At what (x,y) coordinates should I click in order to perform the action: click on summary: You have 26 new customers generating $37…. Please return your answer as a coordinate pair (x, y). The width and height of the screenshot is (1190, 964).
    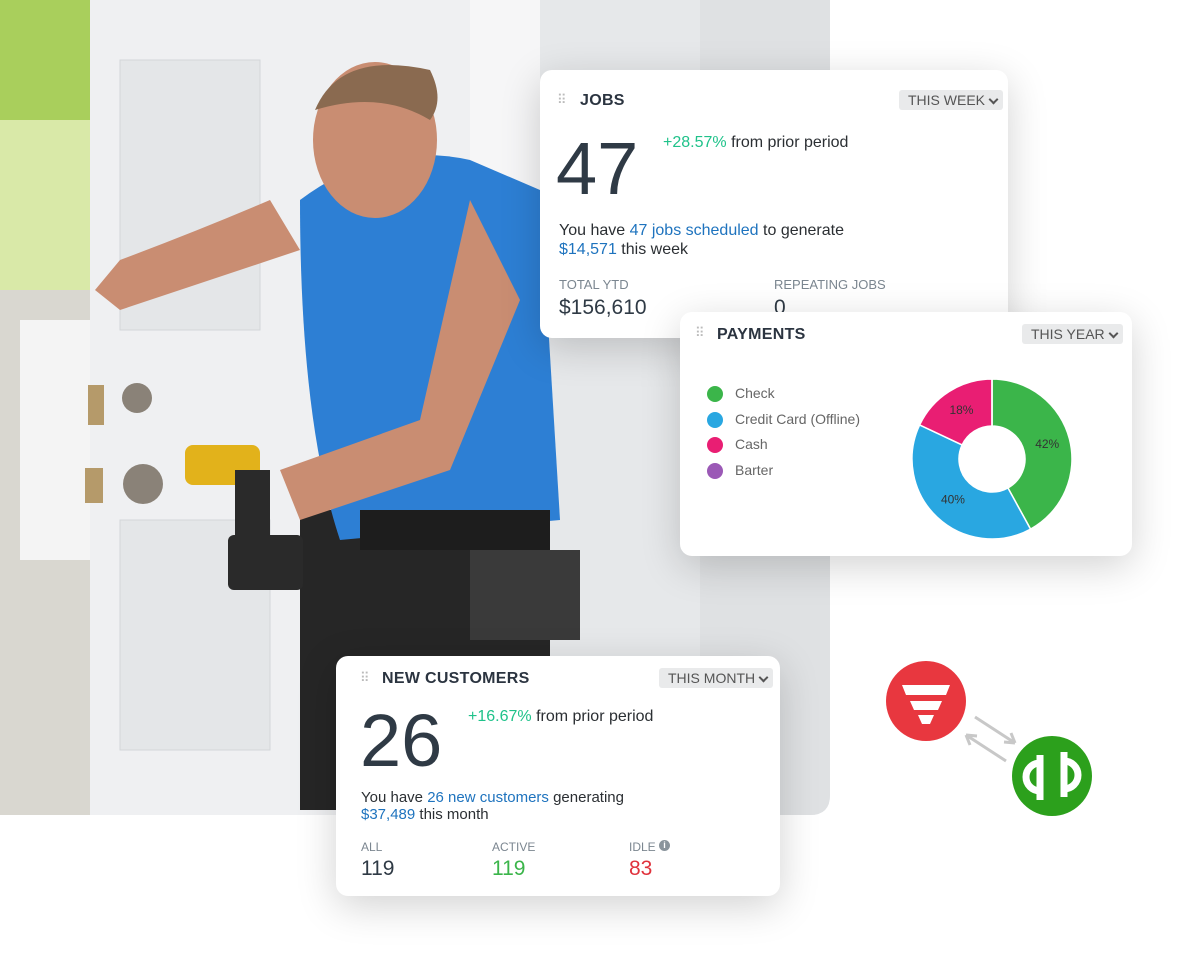
    Looking at the image, I should click on (492, 806).